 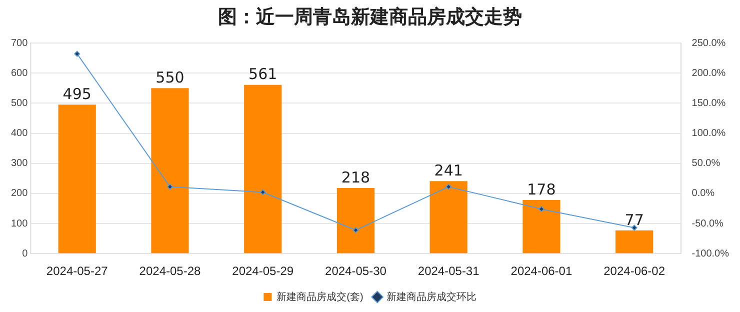 What do you see at coordinates (709, 134) in the screenshot?
I see `y2-tick-label: 100.0%` at bounding box center [709, 134].